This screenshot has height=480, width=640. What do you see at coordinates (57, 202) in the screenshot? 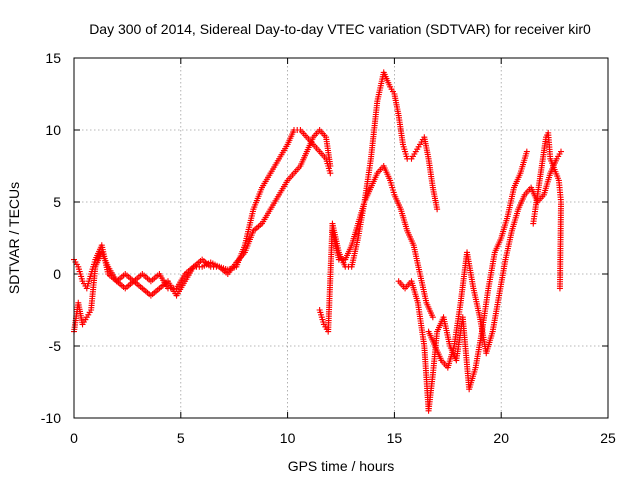
I see `y-tick-label: 5` at bounding box center [57, 202].